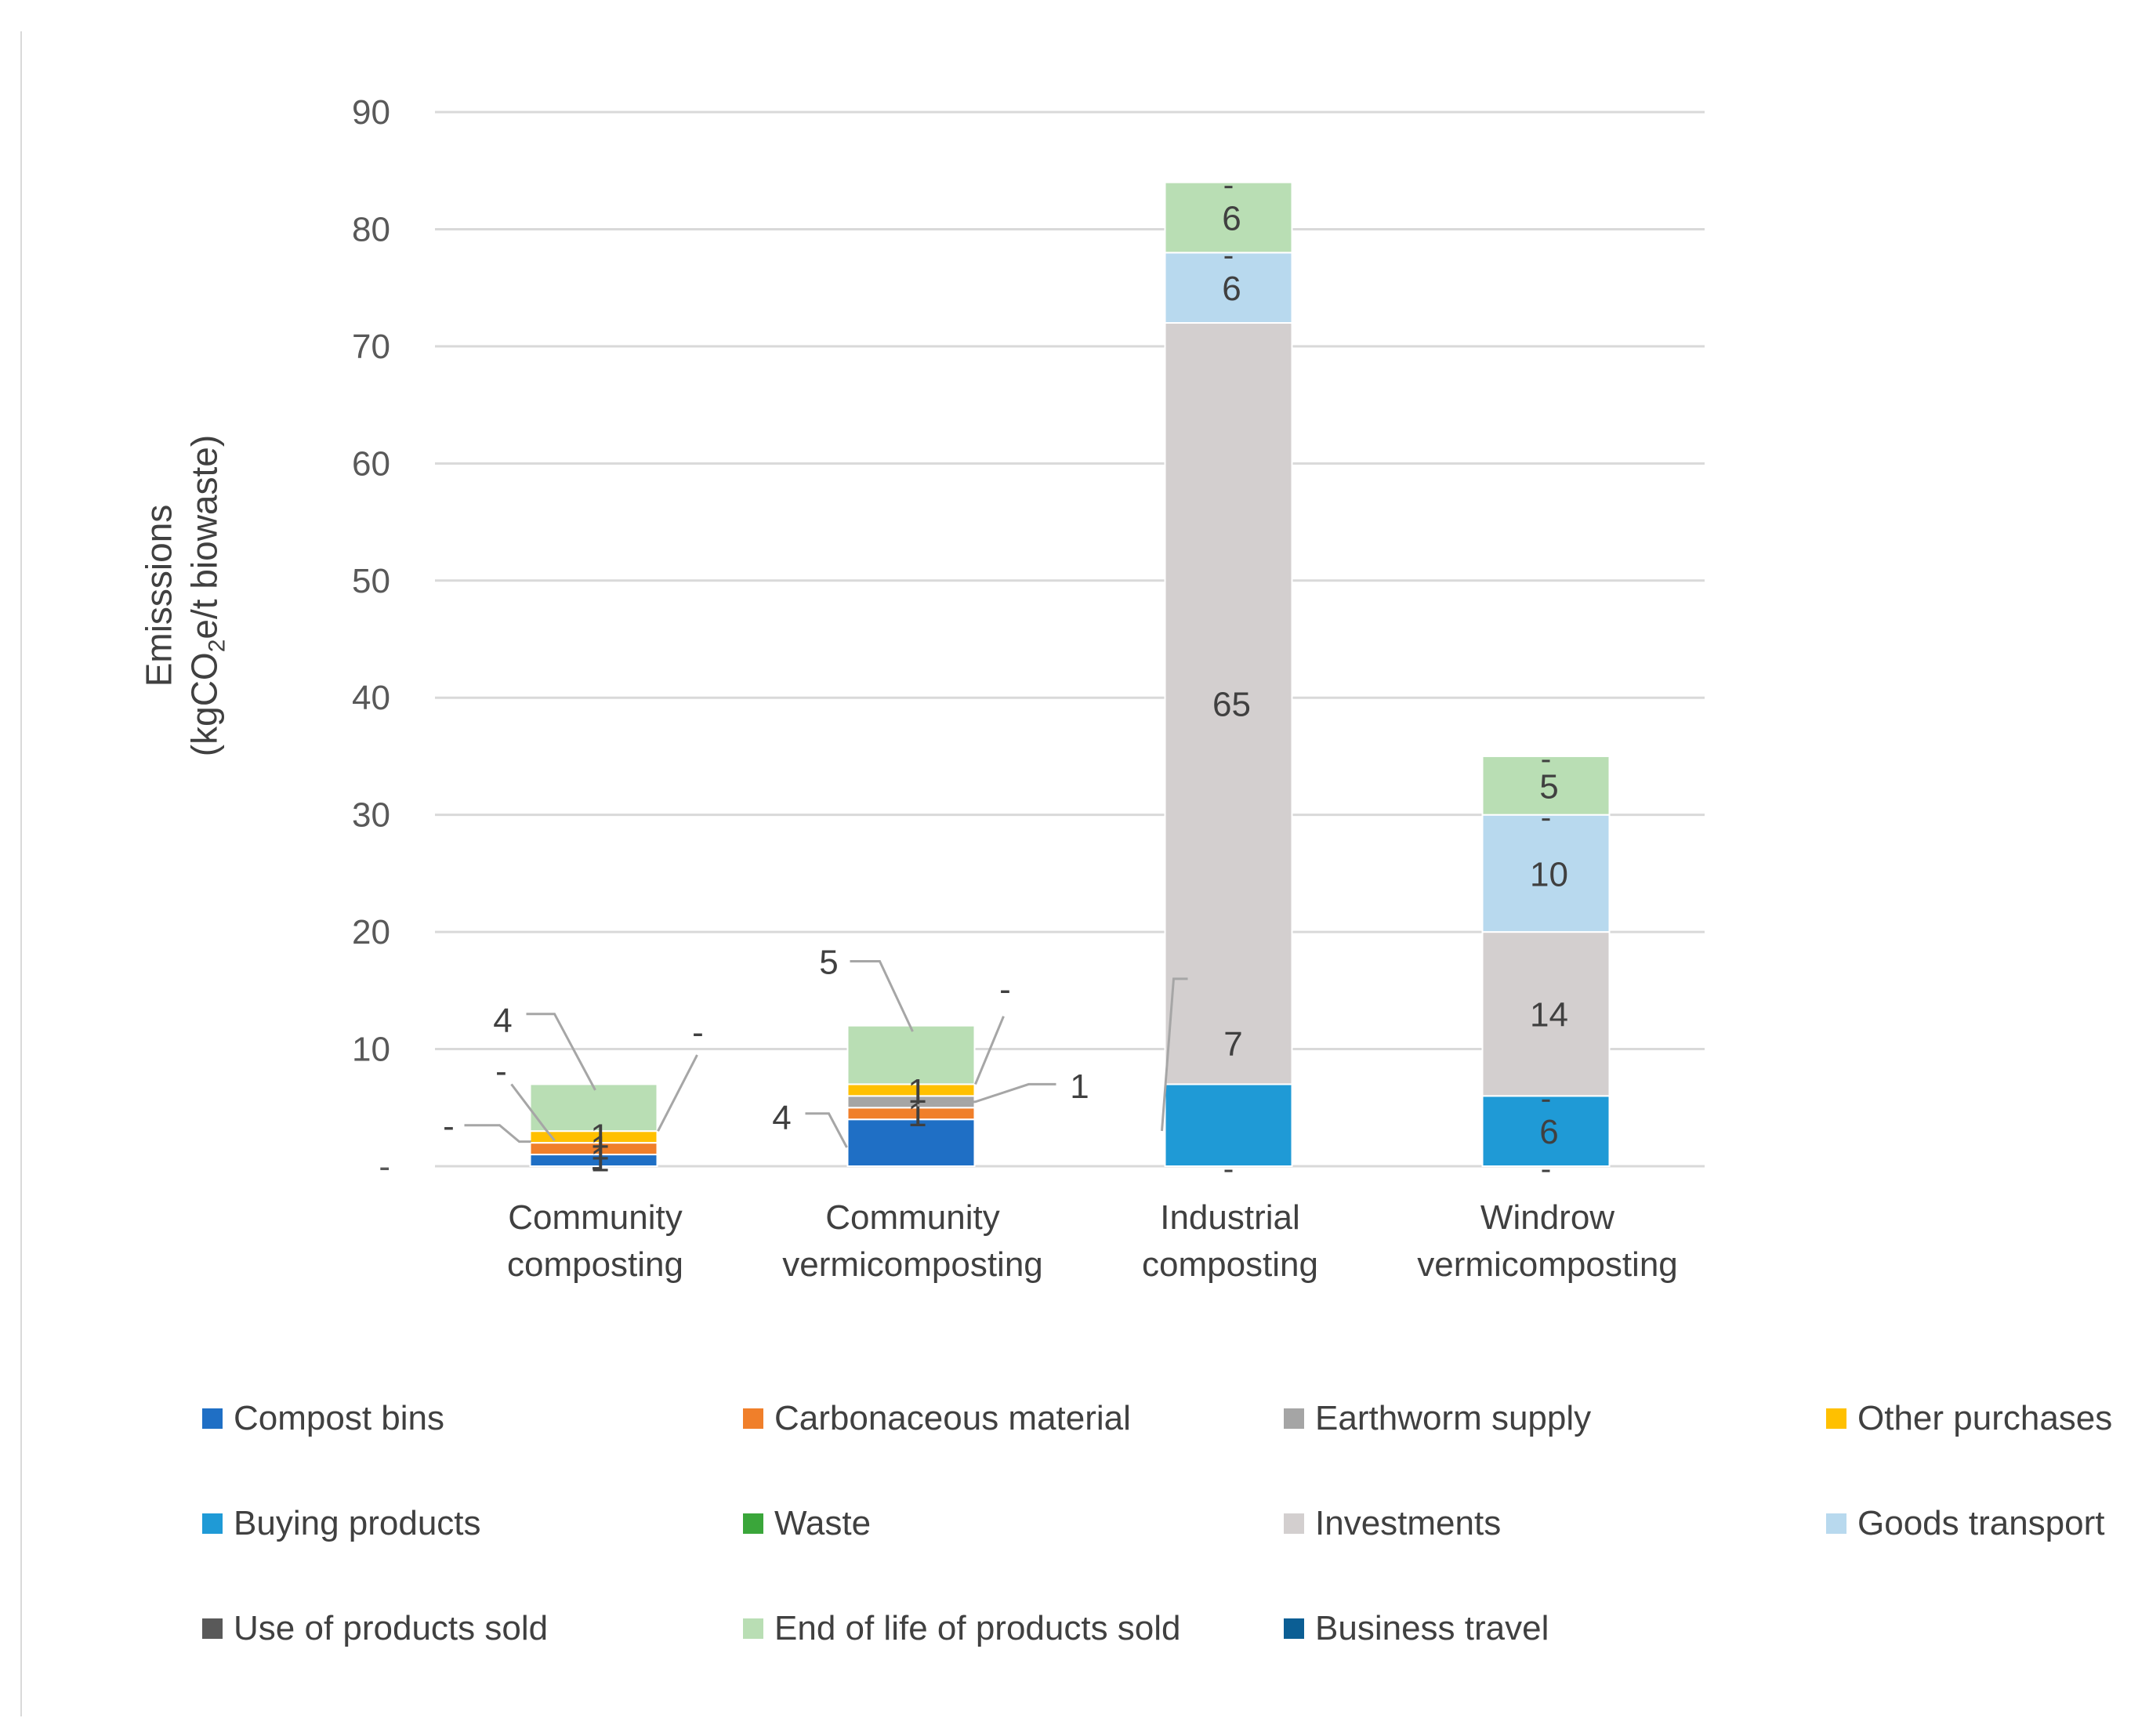  What do you see at coordinates (371, 347) in the screenshot?
I see `y-tick-label: 70` at bounding box center [371, 347].